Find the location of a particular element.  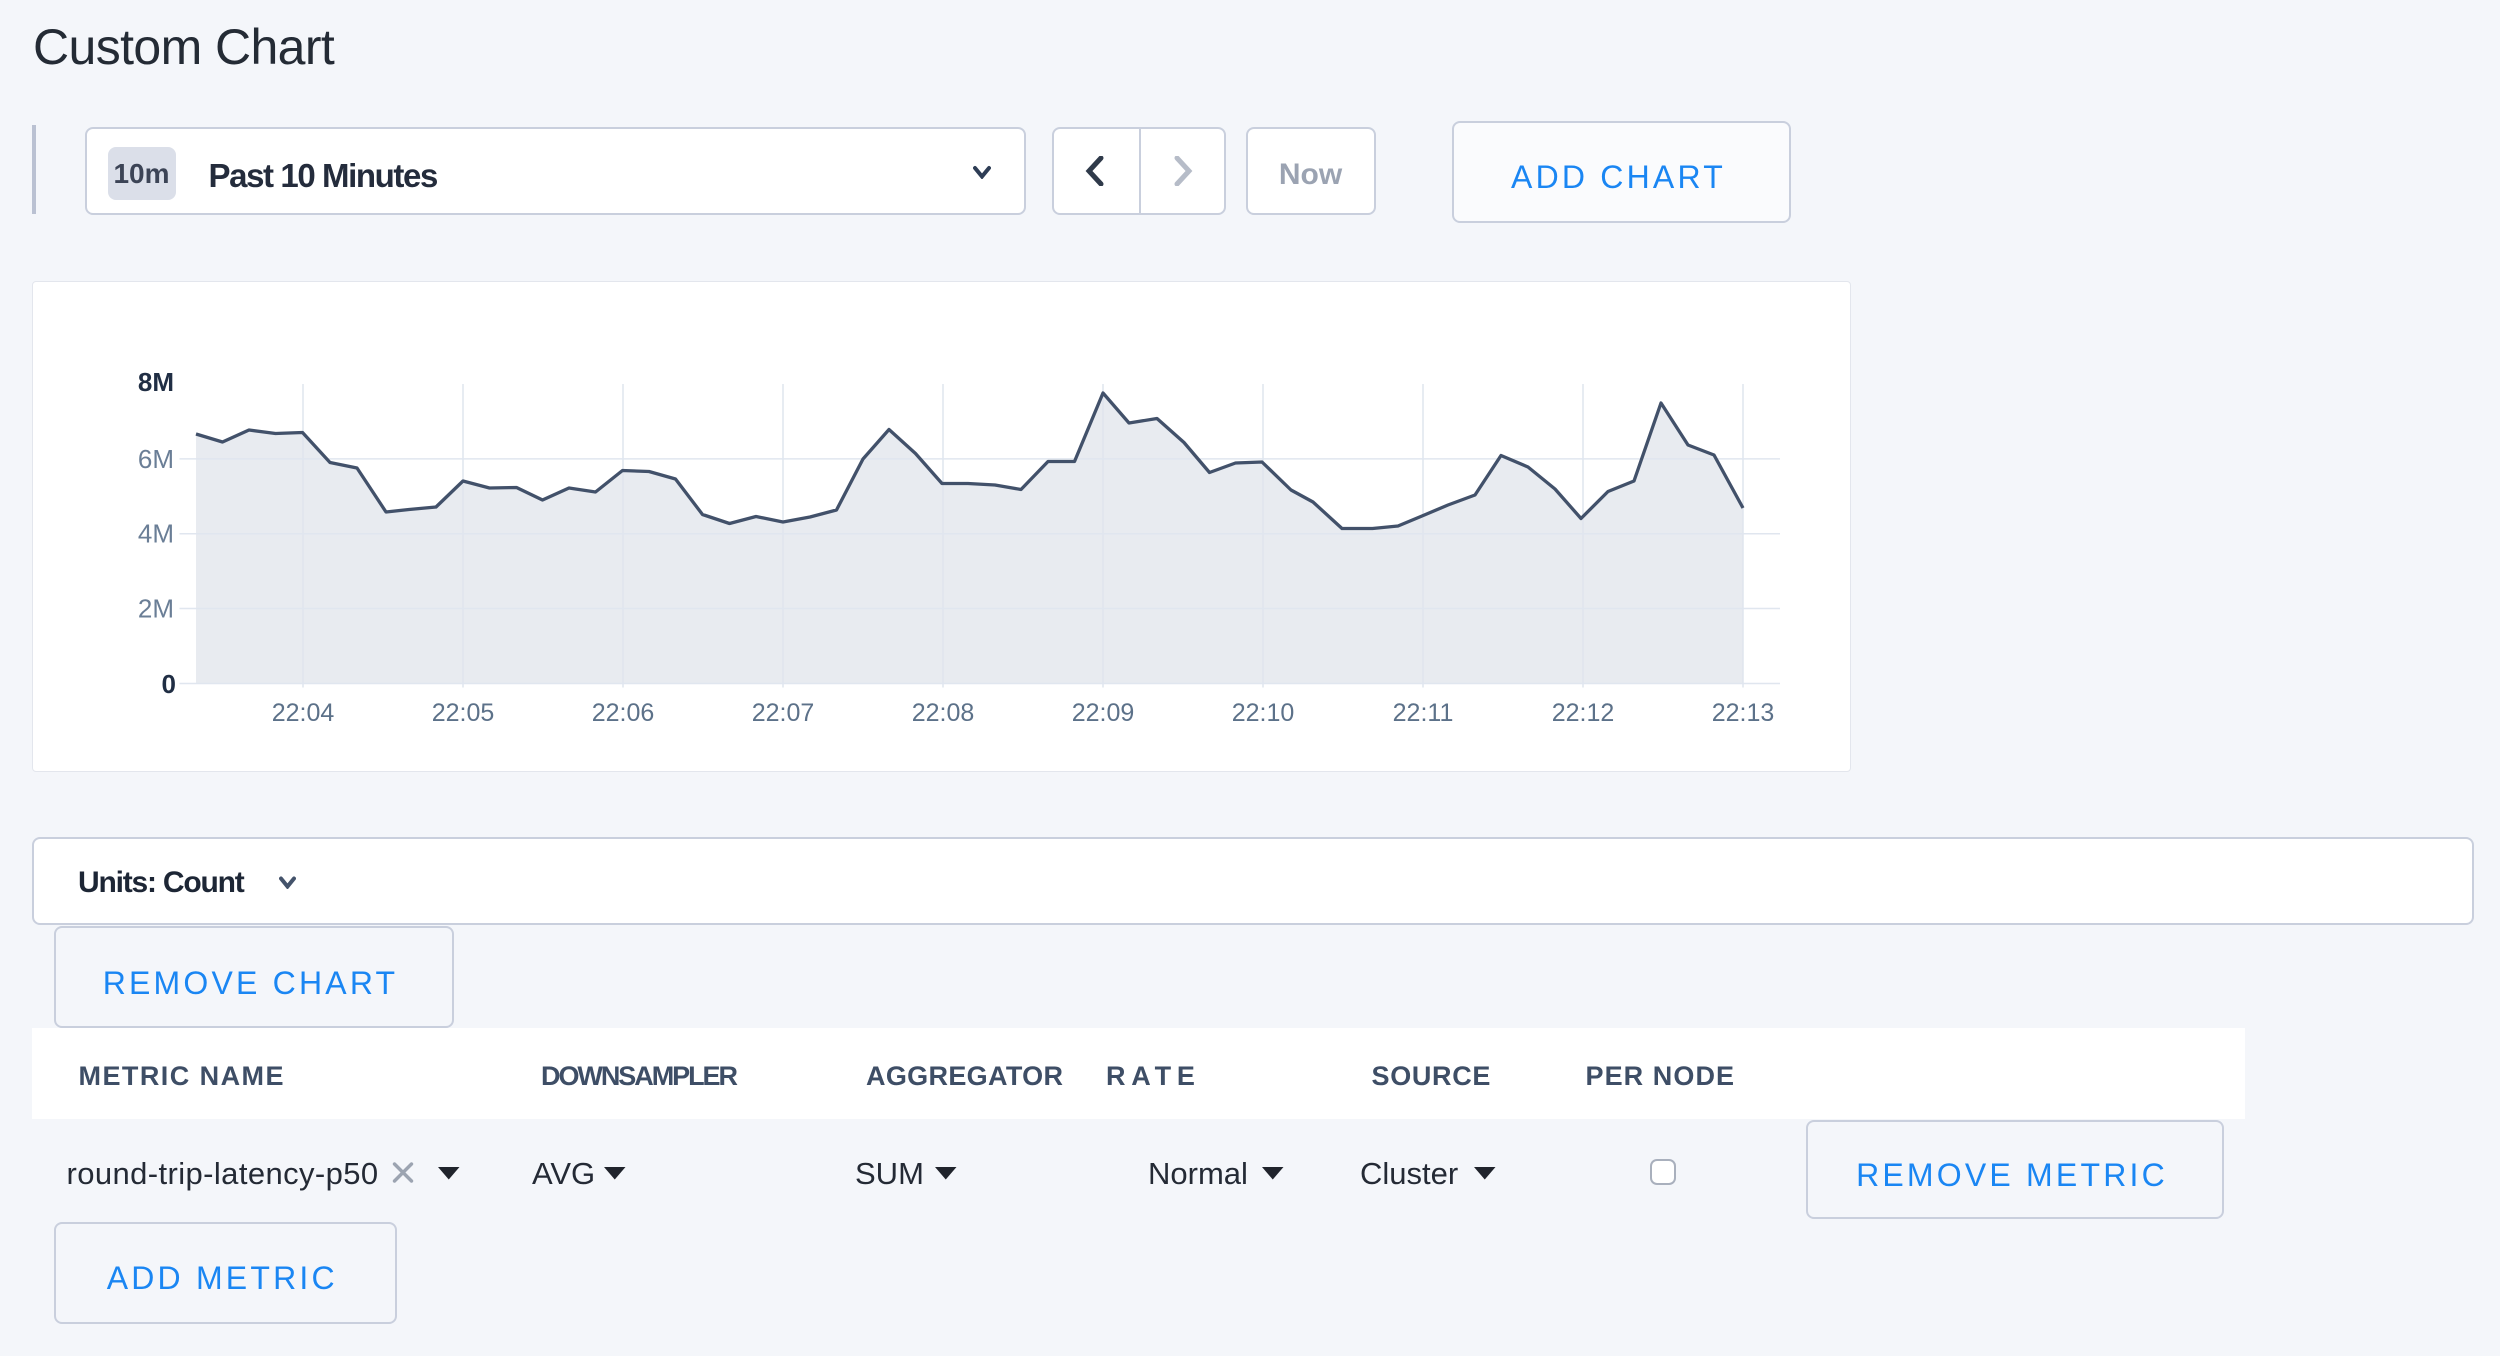

svg-text: 6M is located at coordinates (156, 459).